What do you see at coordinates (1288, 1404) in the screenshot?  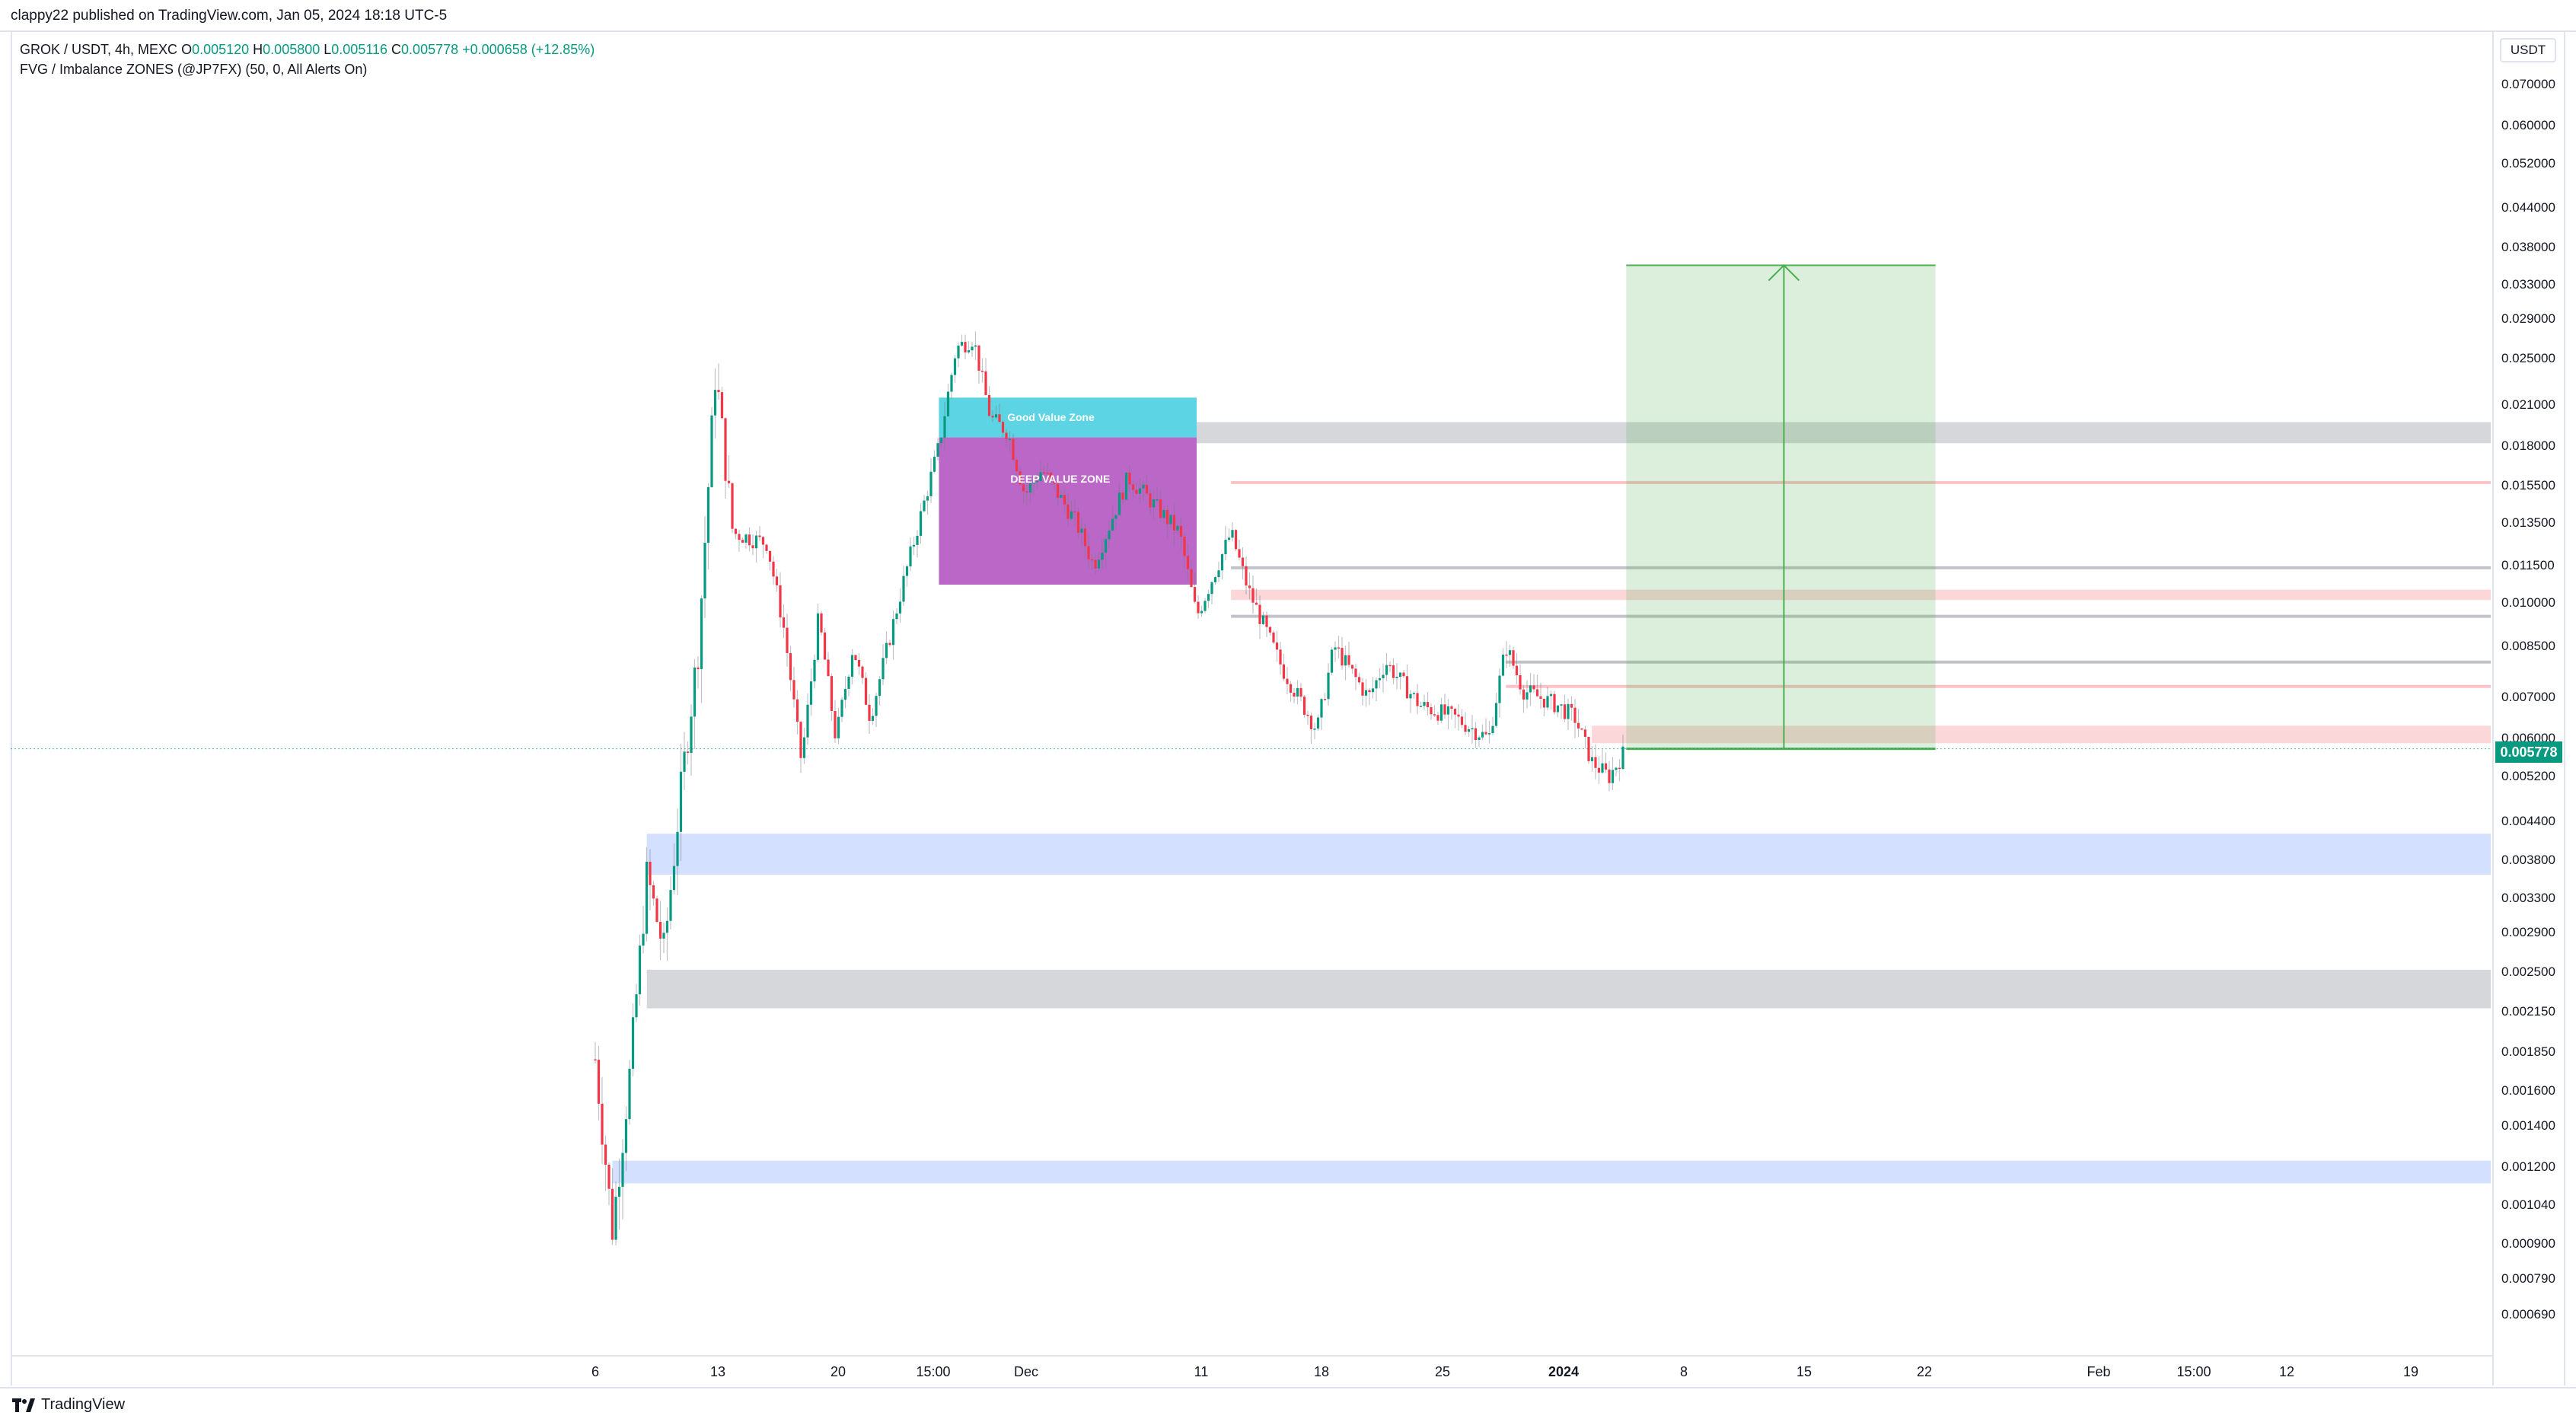 I see `footer: TradingView` at bounding box center [1288, 1404].